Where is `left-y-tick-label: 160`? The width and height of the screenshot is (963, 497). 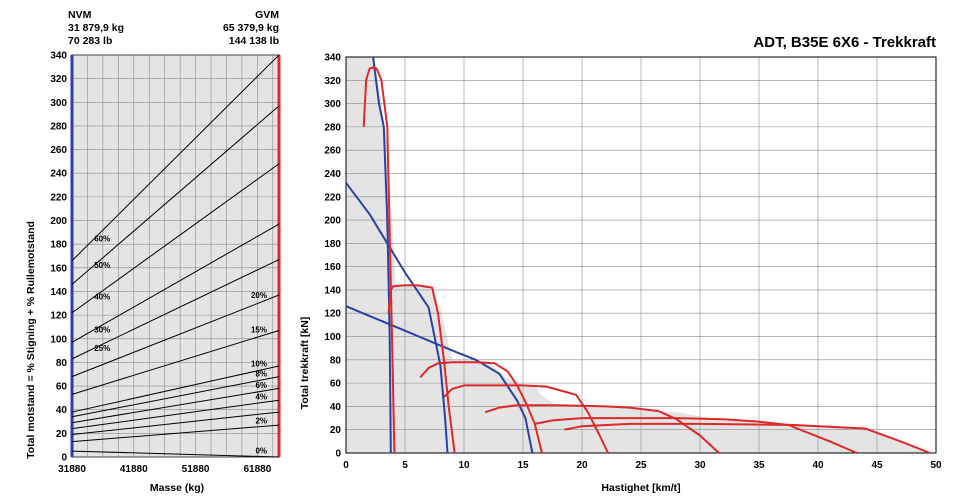 left-y-tick-label: 160 is located at coordinates (58, 268).